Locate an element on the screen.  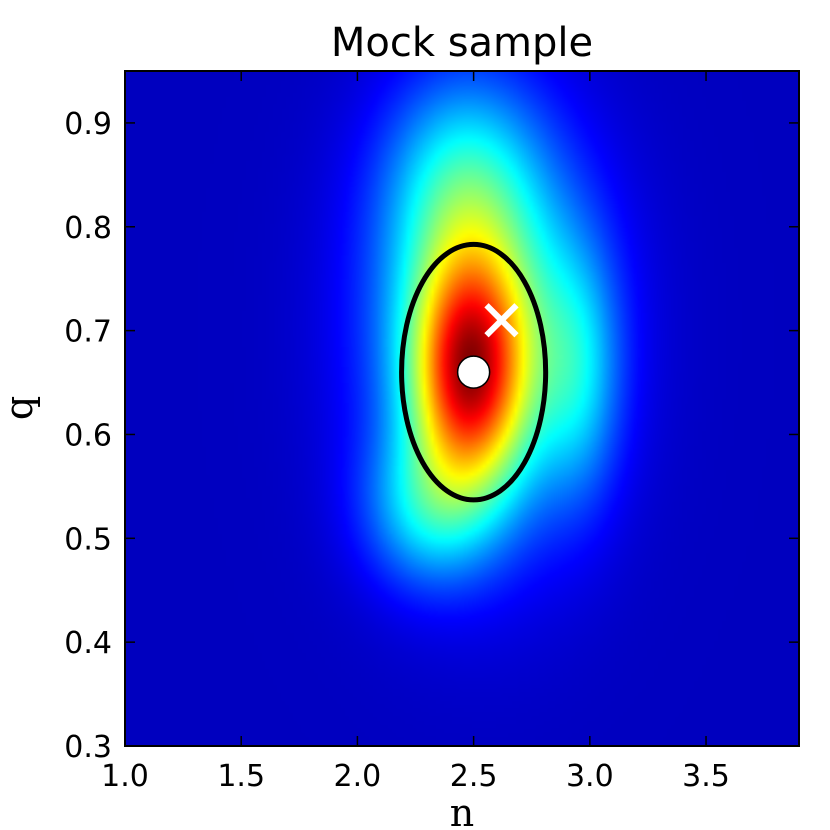
y-tick-label: 0.7 is located at coordinates (88, 332).